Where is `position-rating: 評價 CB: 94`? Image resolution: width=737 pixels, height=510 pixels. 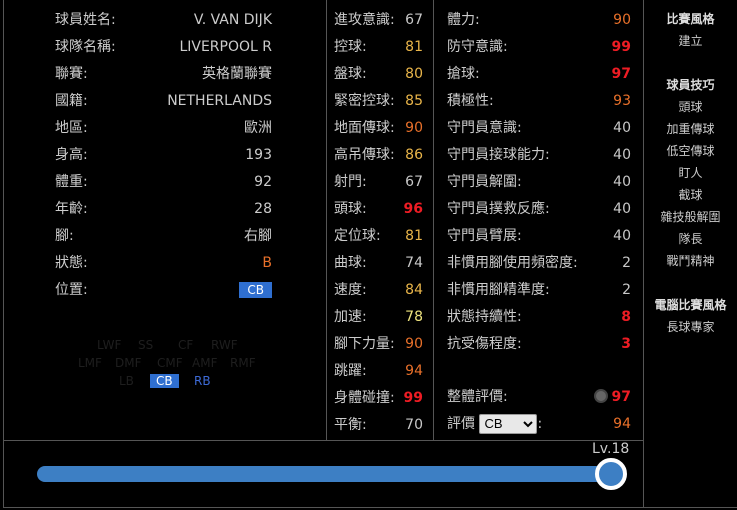 position-rating: 評價 CB: 94 is located at coordinates (539, 424).